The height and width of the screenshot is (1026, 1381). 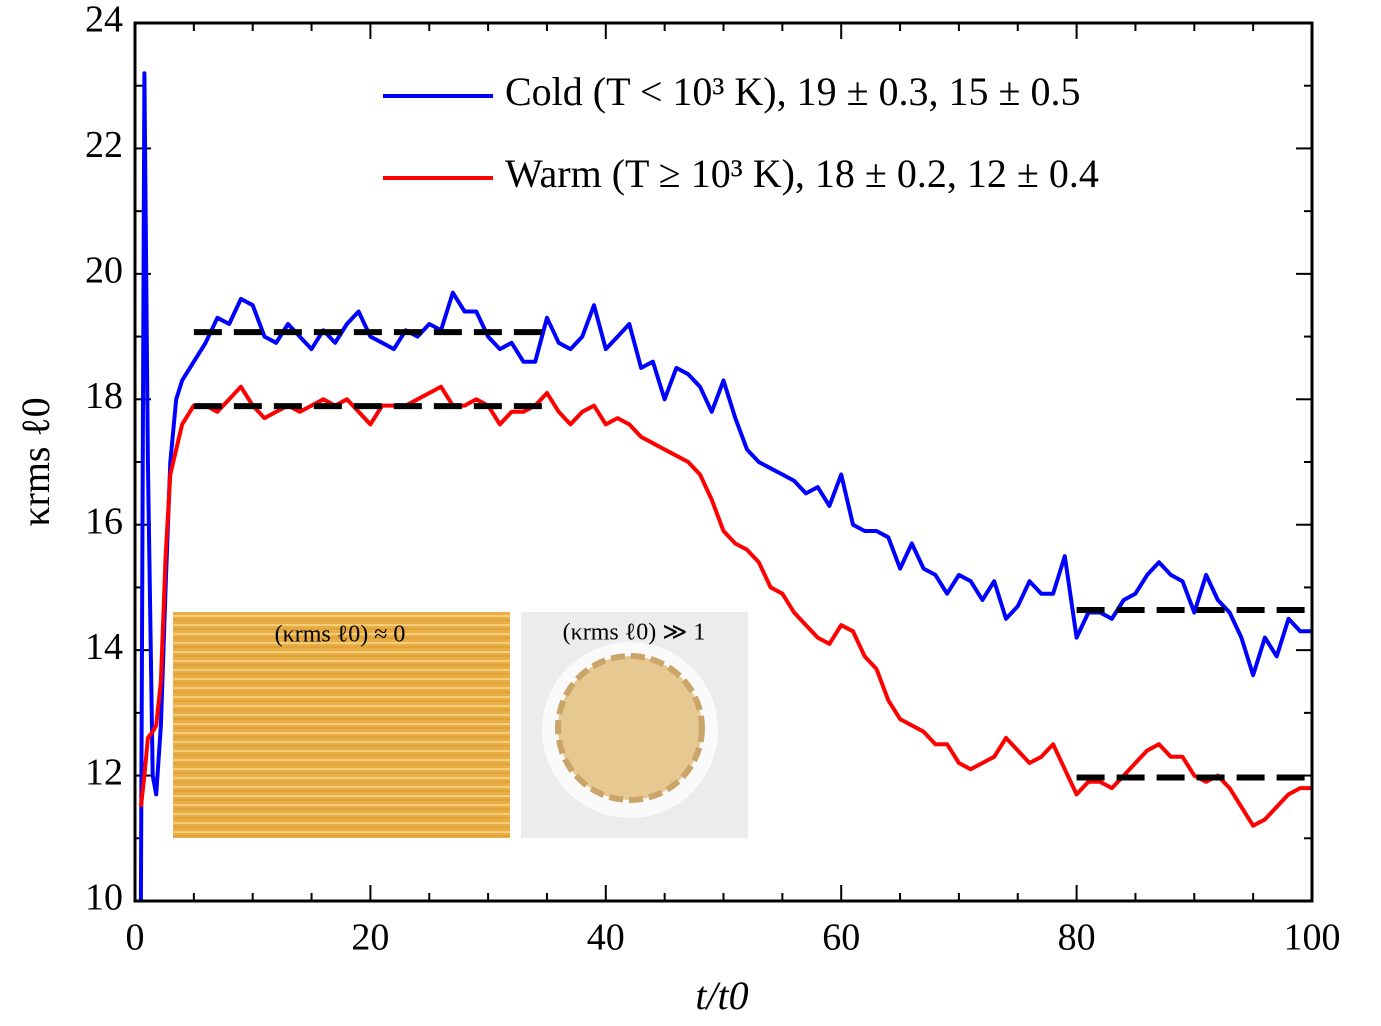 I want to click on x-tick-label: 80, so click(x=1077, y=938).